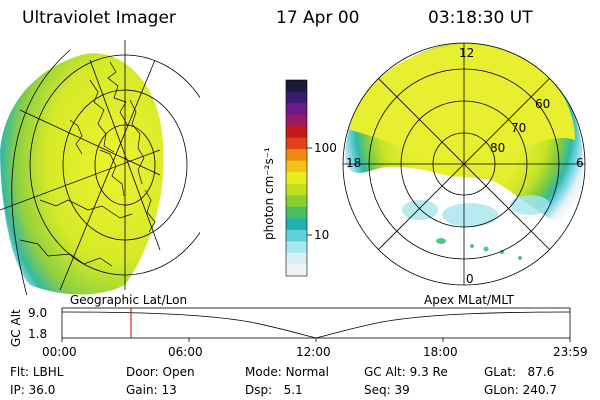 Image resolution: width=600 pixels, height=400 pixels. What do you see at coordinates (519, 128) in the screenshot?
I see `mlat-label-70: 70` at bounding box center [519, 128].